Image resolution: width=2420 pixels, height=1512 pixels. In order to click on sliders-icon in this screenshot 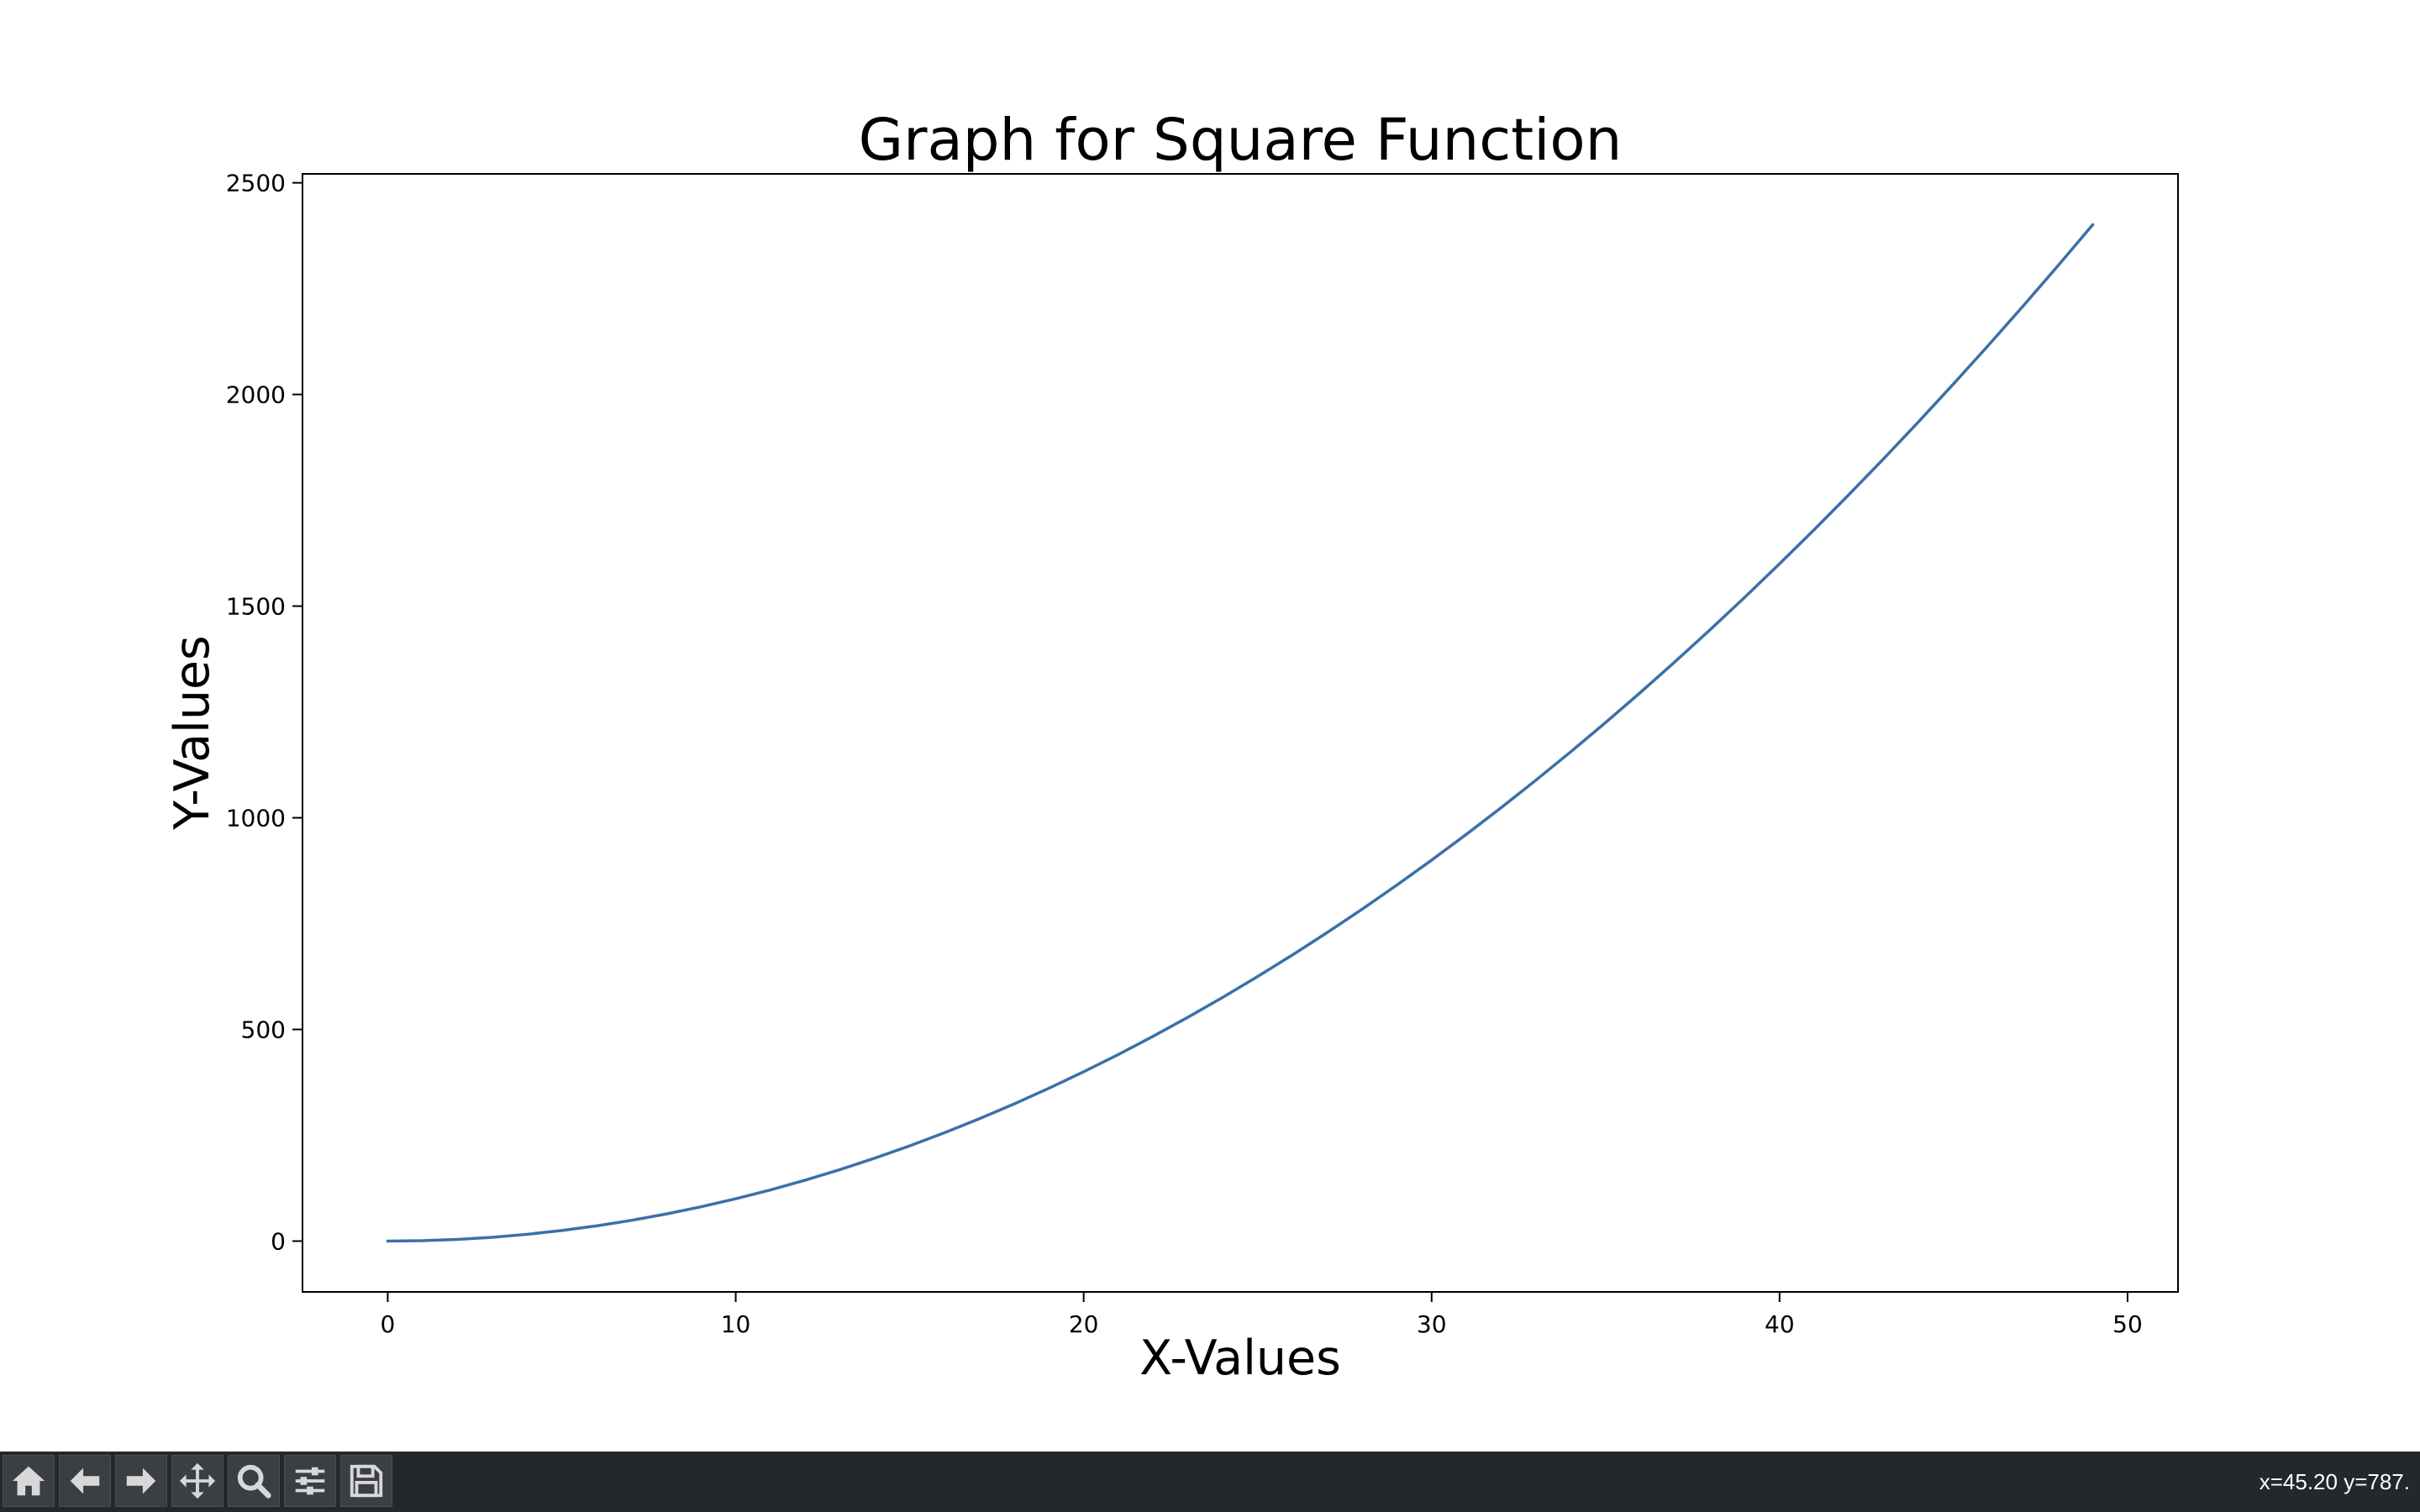, I will do `click(310, 1481)`.